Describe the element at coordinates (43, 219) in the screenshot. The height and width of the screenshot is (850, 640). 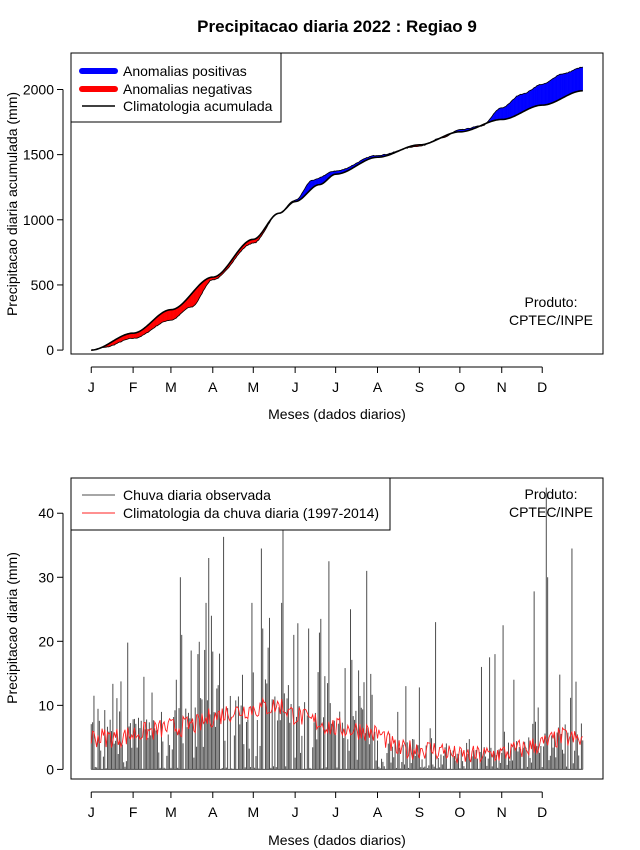
I see `y-axis: 0 500 1000 1500 2000` at that location.